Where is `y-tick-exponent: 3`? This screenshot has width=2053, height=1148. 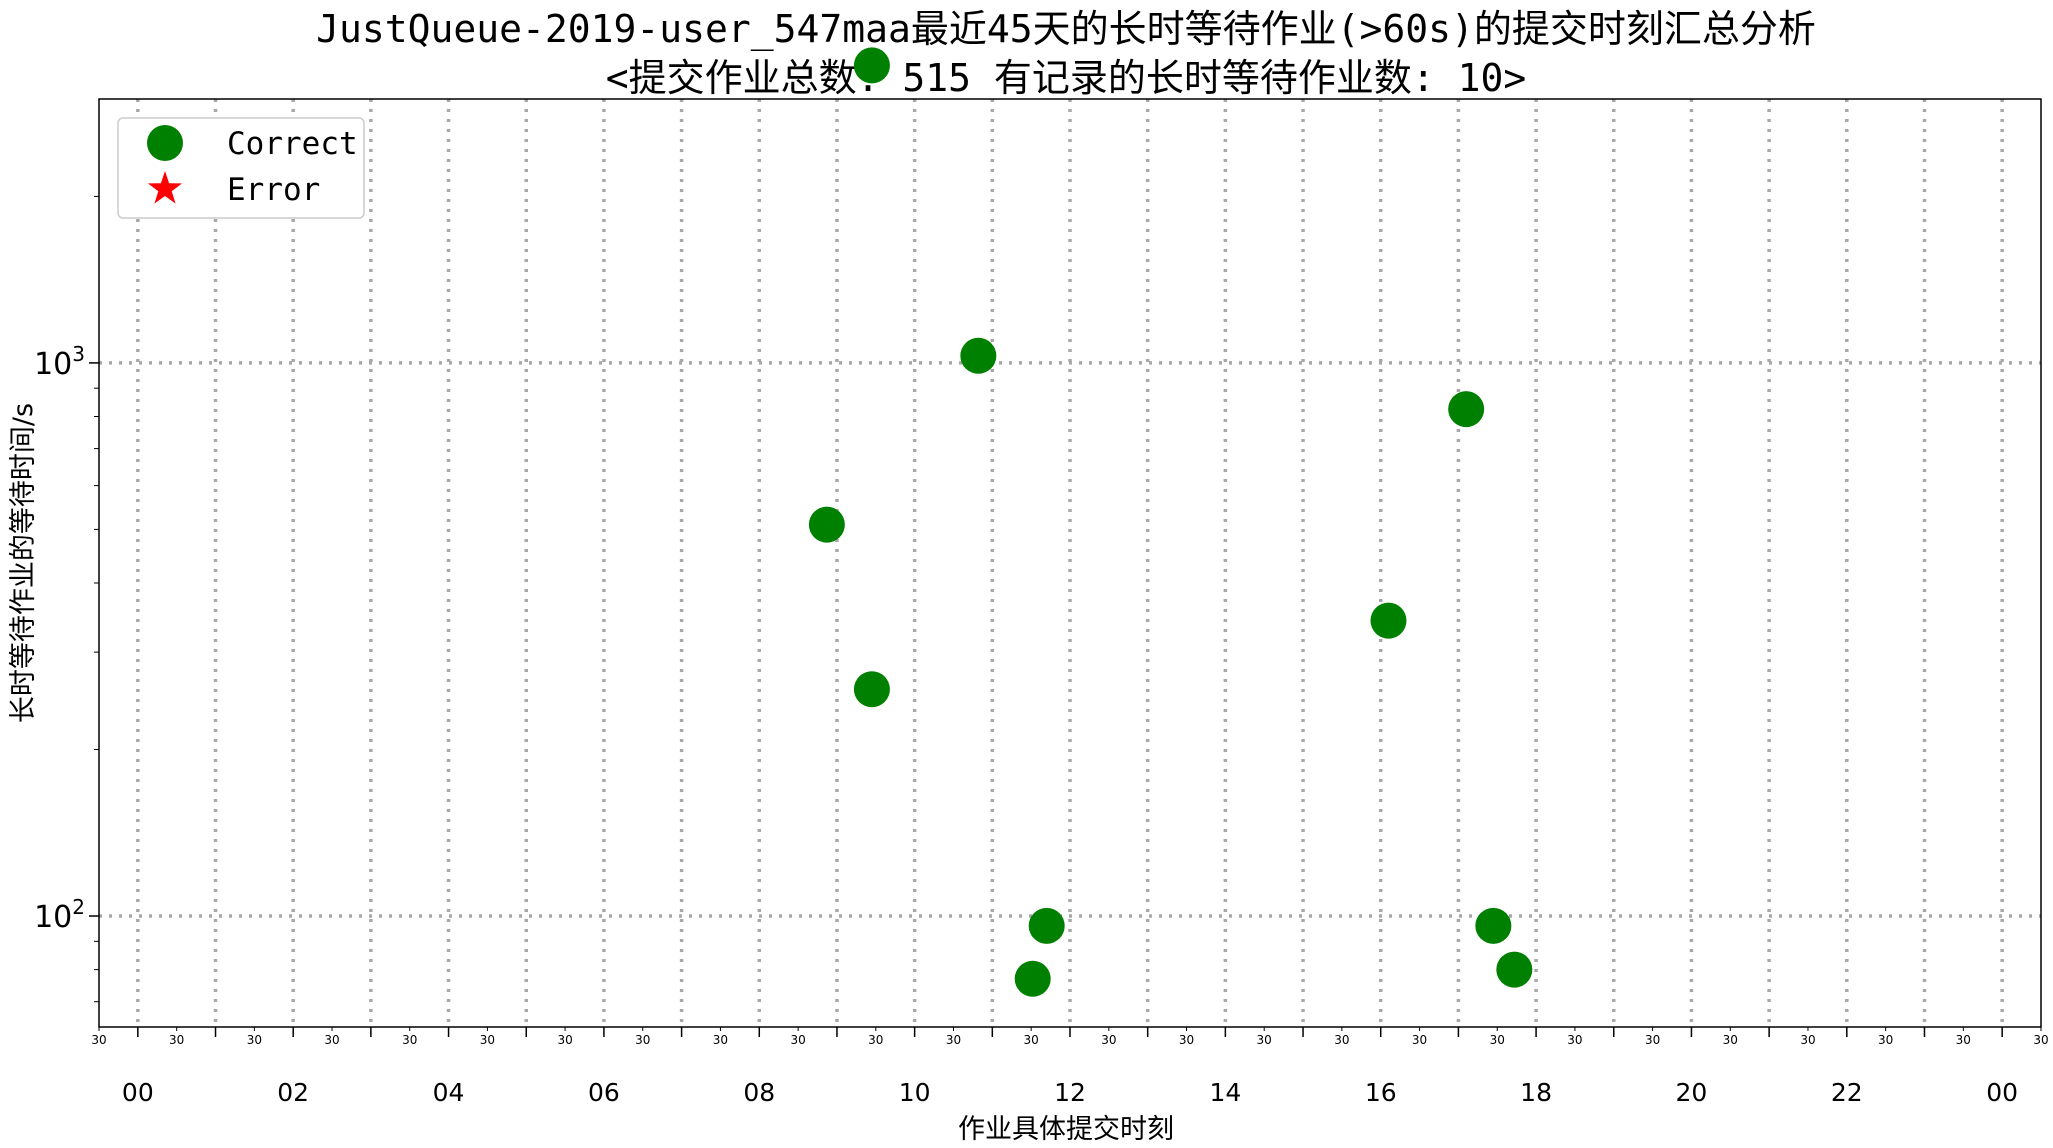
y-tick-exponent: 3 is located at coordinates (78, 354).